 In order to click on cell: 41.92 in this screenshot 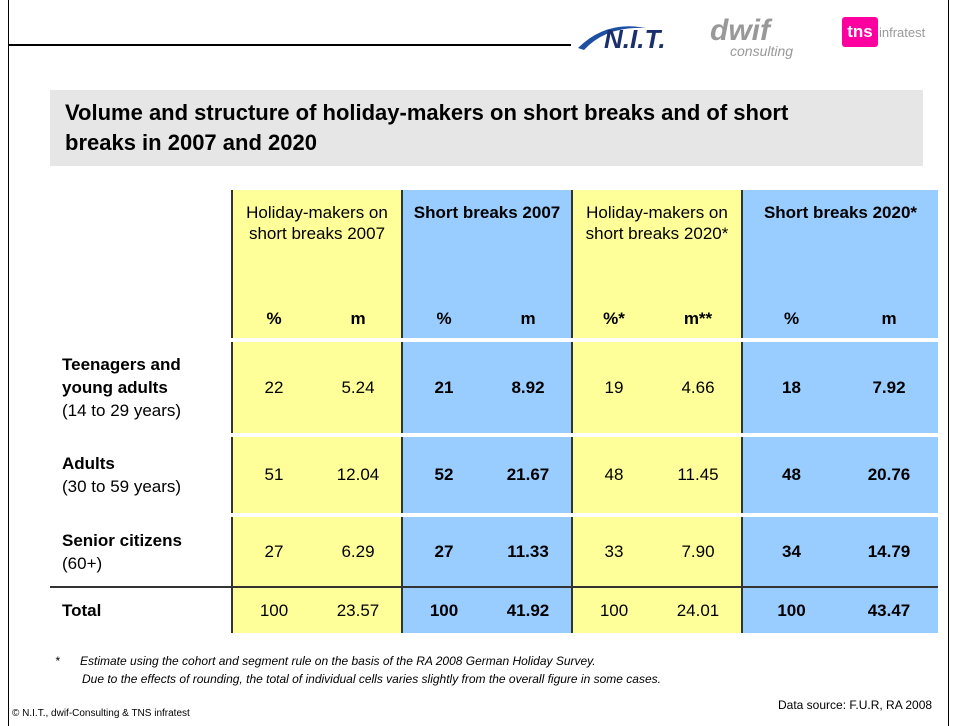, I will do `click(528, 609)`.